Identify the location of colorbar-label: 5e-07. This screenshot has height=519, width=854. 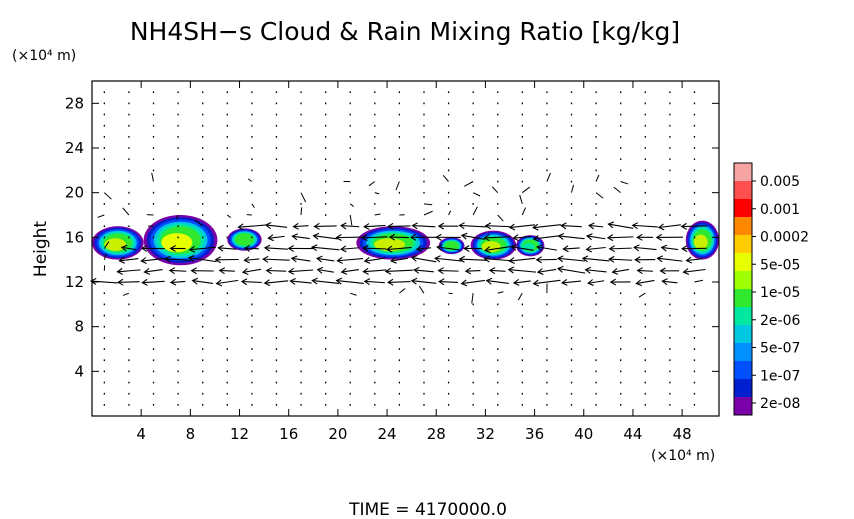
(780, 349).